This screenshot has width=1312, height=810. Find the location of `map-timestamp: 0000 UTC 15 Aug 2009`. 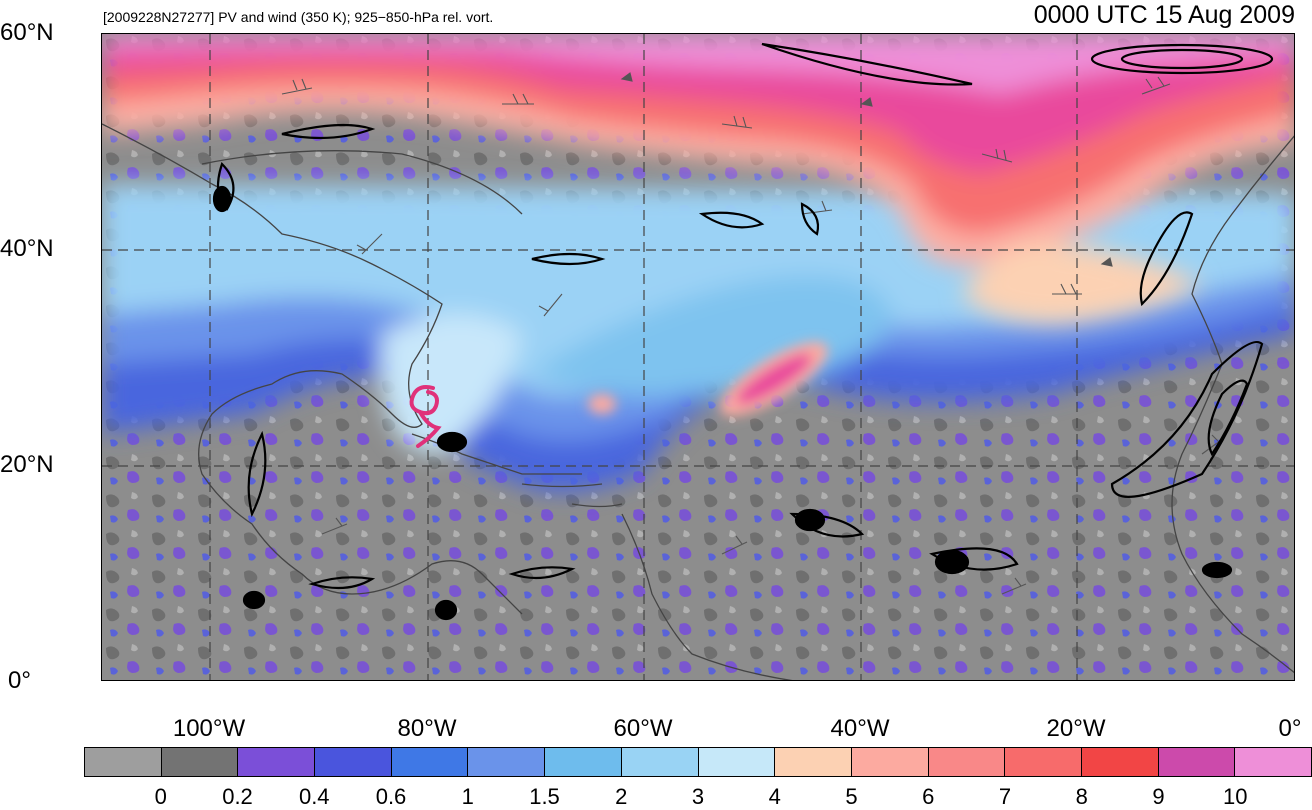

map-timestamp: 0000 UTC 15 Aug 2009 is located at coordinates (1164, 15).